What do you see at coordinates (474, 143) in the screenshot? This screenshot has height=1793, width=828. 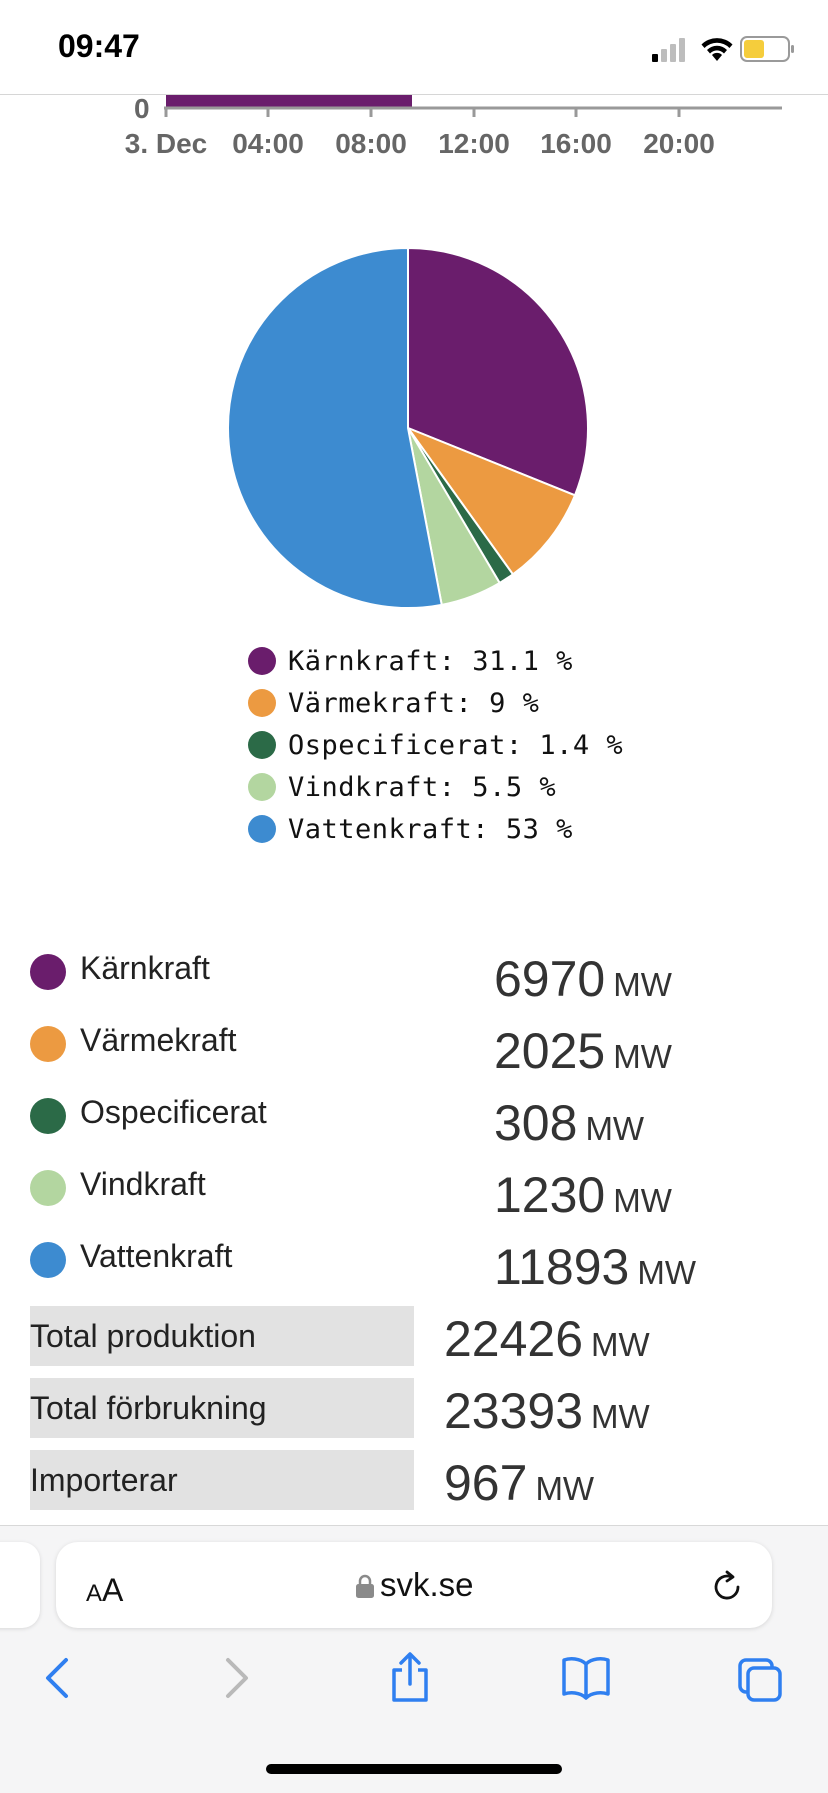 I see `x-tick-label: 12:00` at bounding box center [474, 143].